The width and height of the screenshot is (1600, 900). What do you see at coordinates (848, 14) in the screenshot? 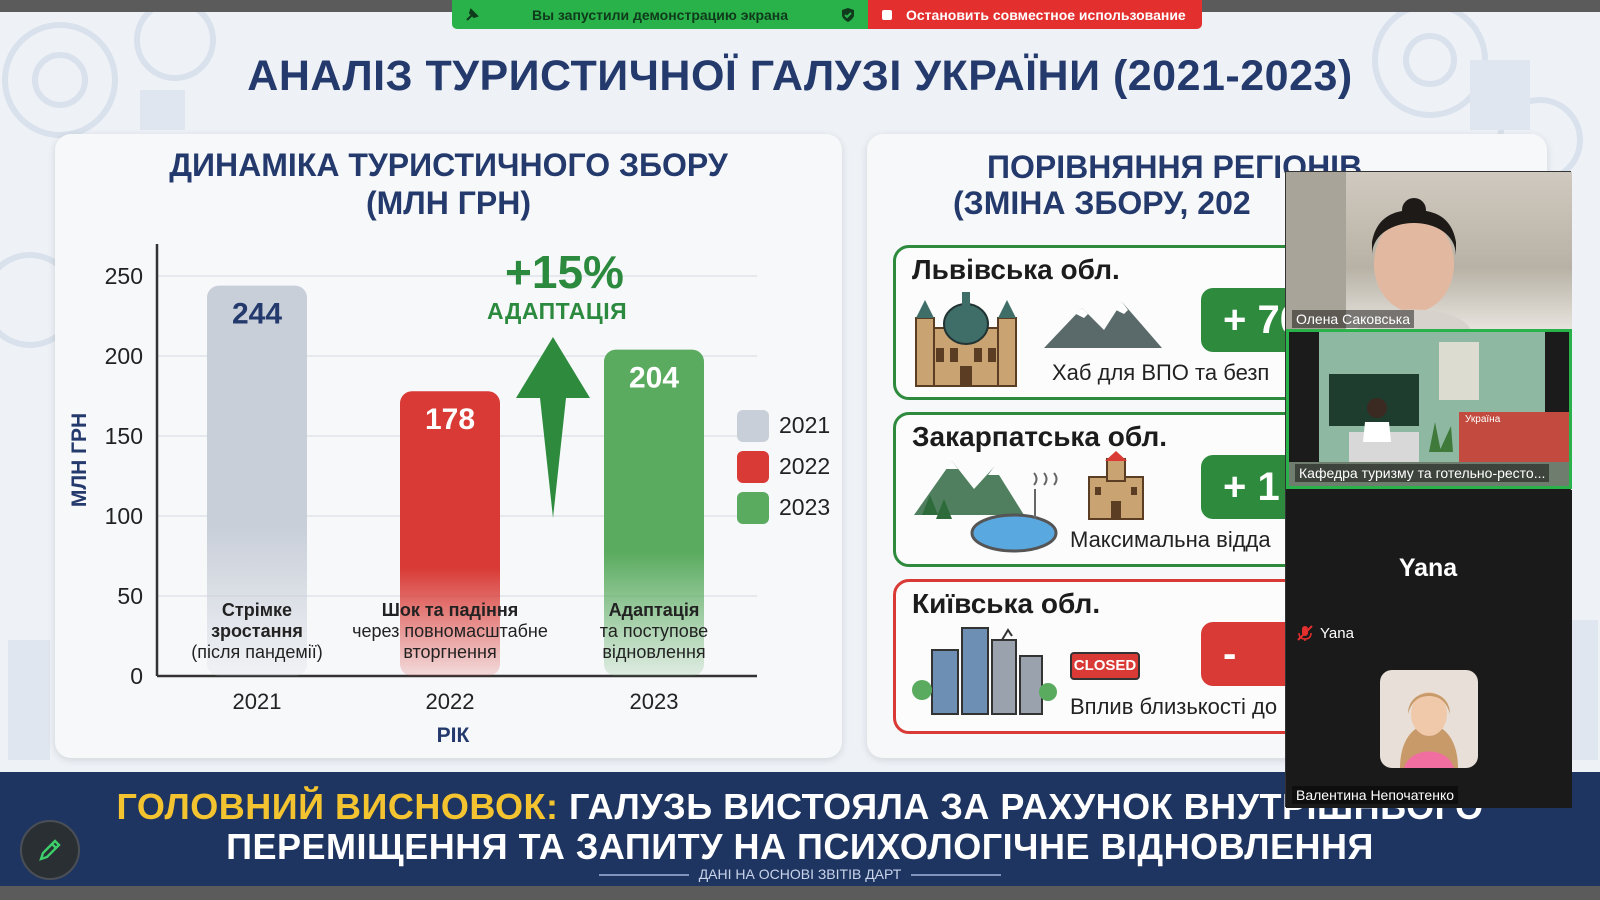
I see `shield-check-icon` at bounding box center [848, 14].